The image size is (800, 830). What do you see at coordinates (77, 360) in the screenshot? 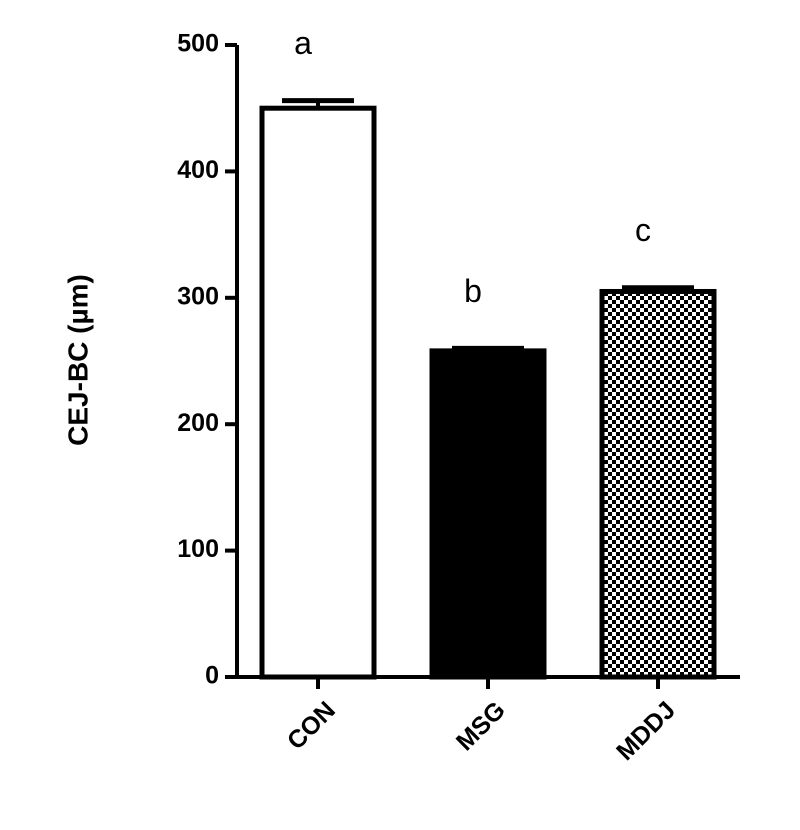
I see `y-axis-title: CEJ-BC (µm)` at bounding box center [77, 360].